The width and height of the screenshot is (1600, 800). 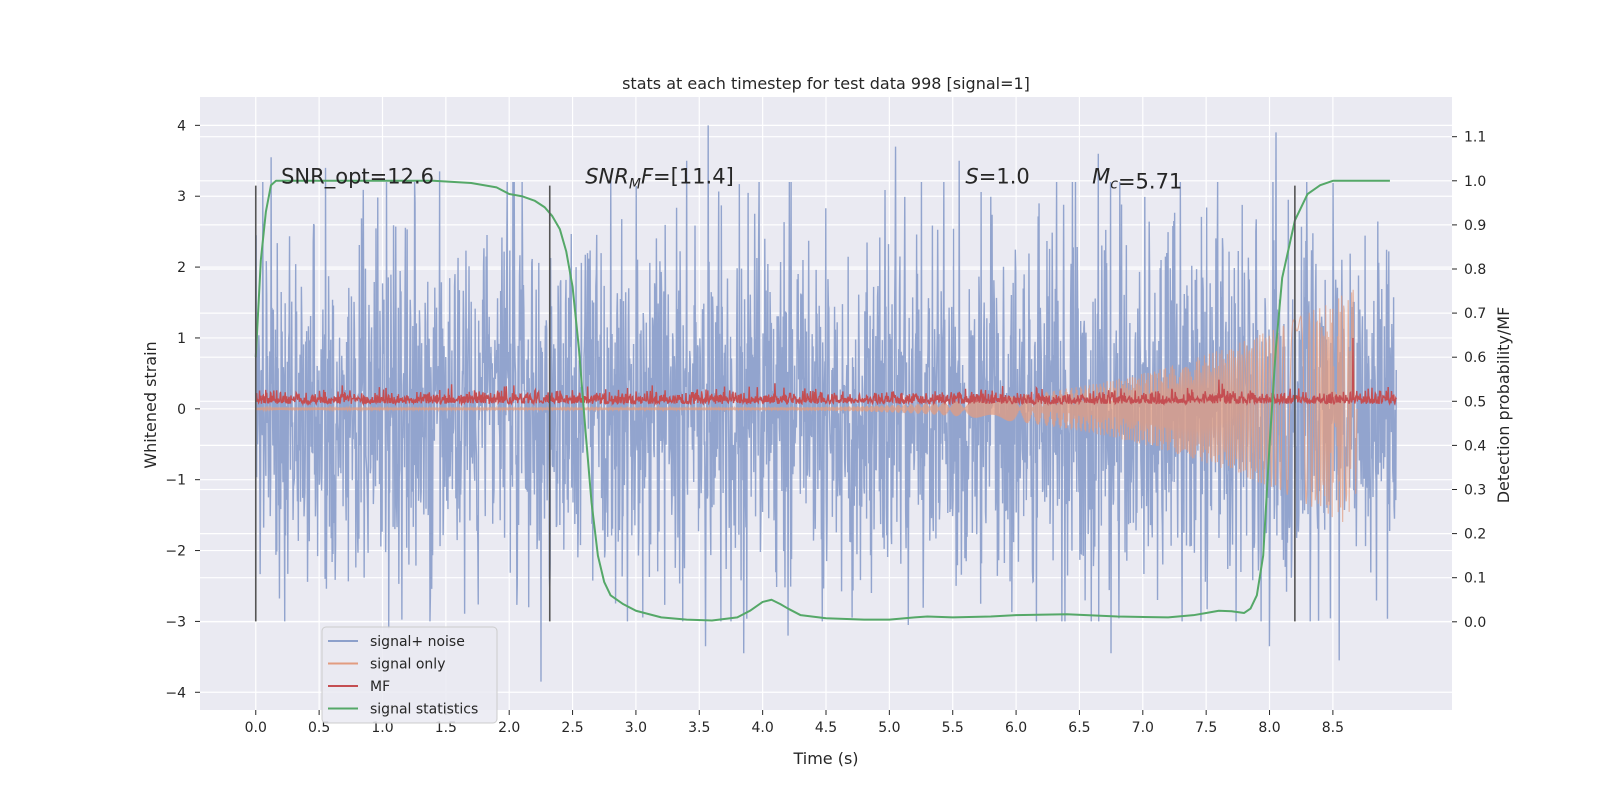 What do you see at coordinates (175, 552) in the screenshot?
I see `y-left-tick-label: −2` at bounding box center [175, 552].